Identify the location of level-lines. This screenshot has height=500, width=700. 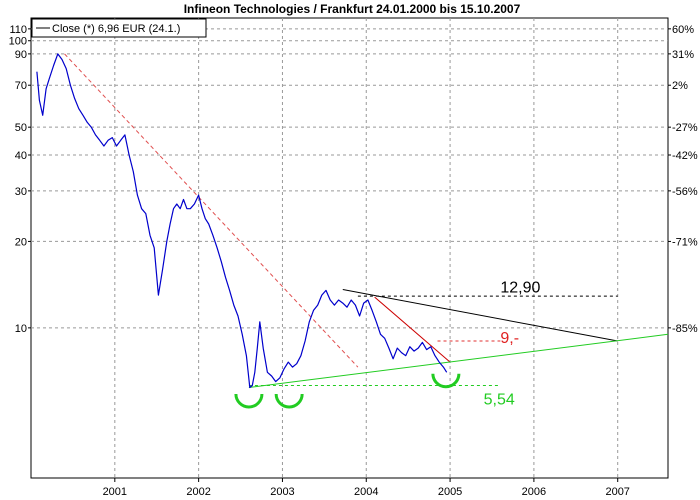
(433, 340).